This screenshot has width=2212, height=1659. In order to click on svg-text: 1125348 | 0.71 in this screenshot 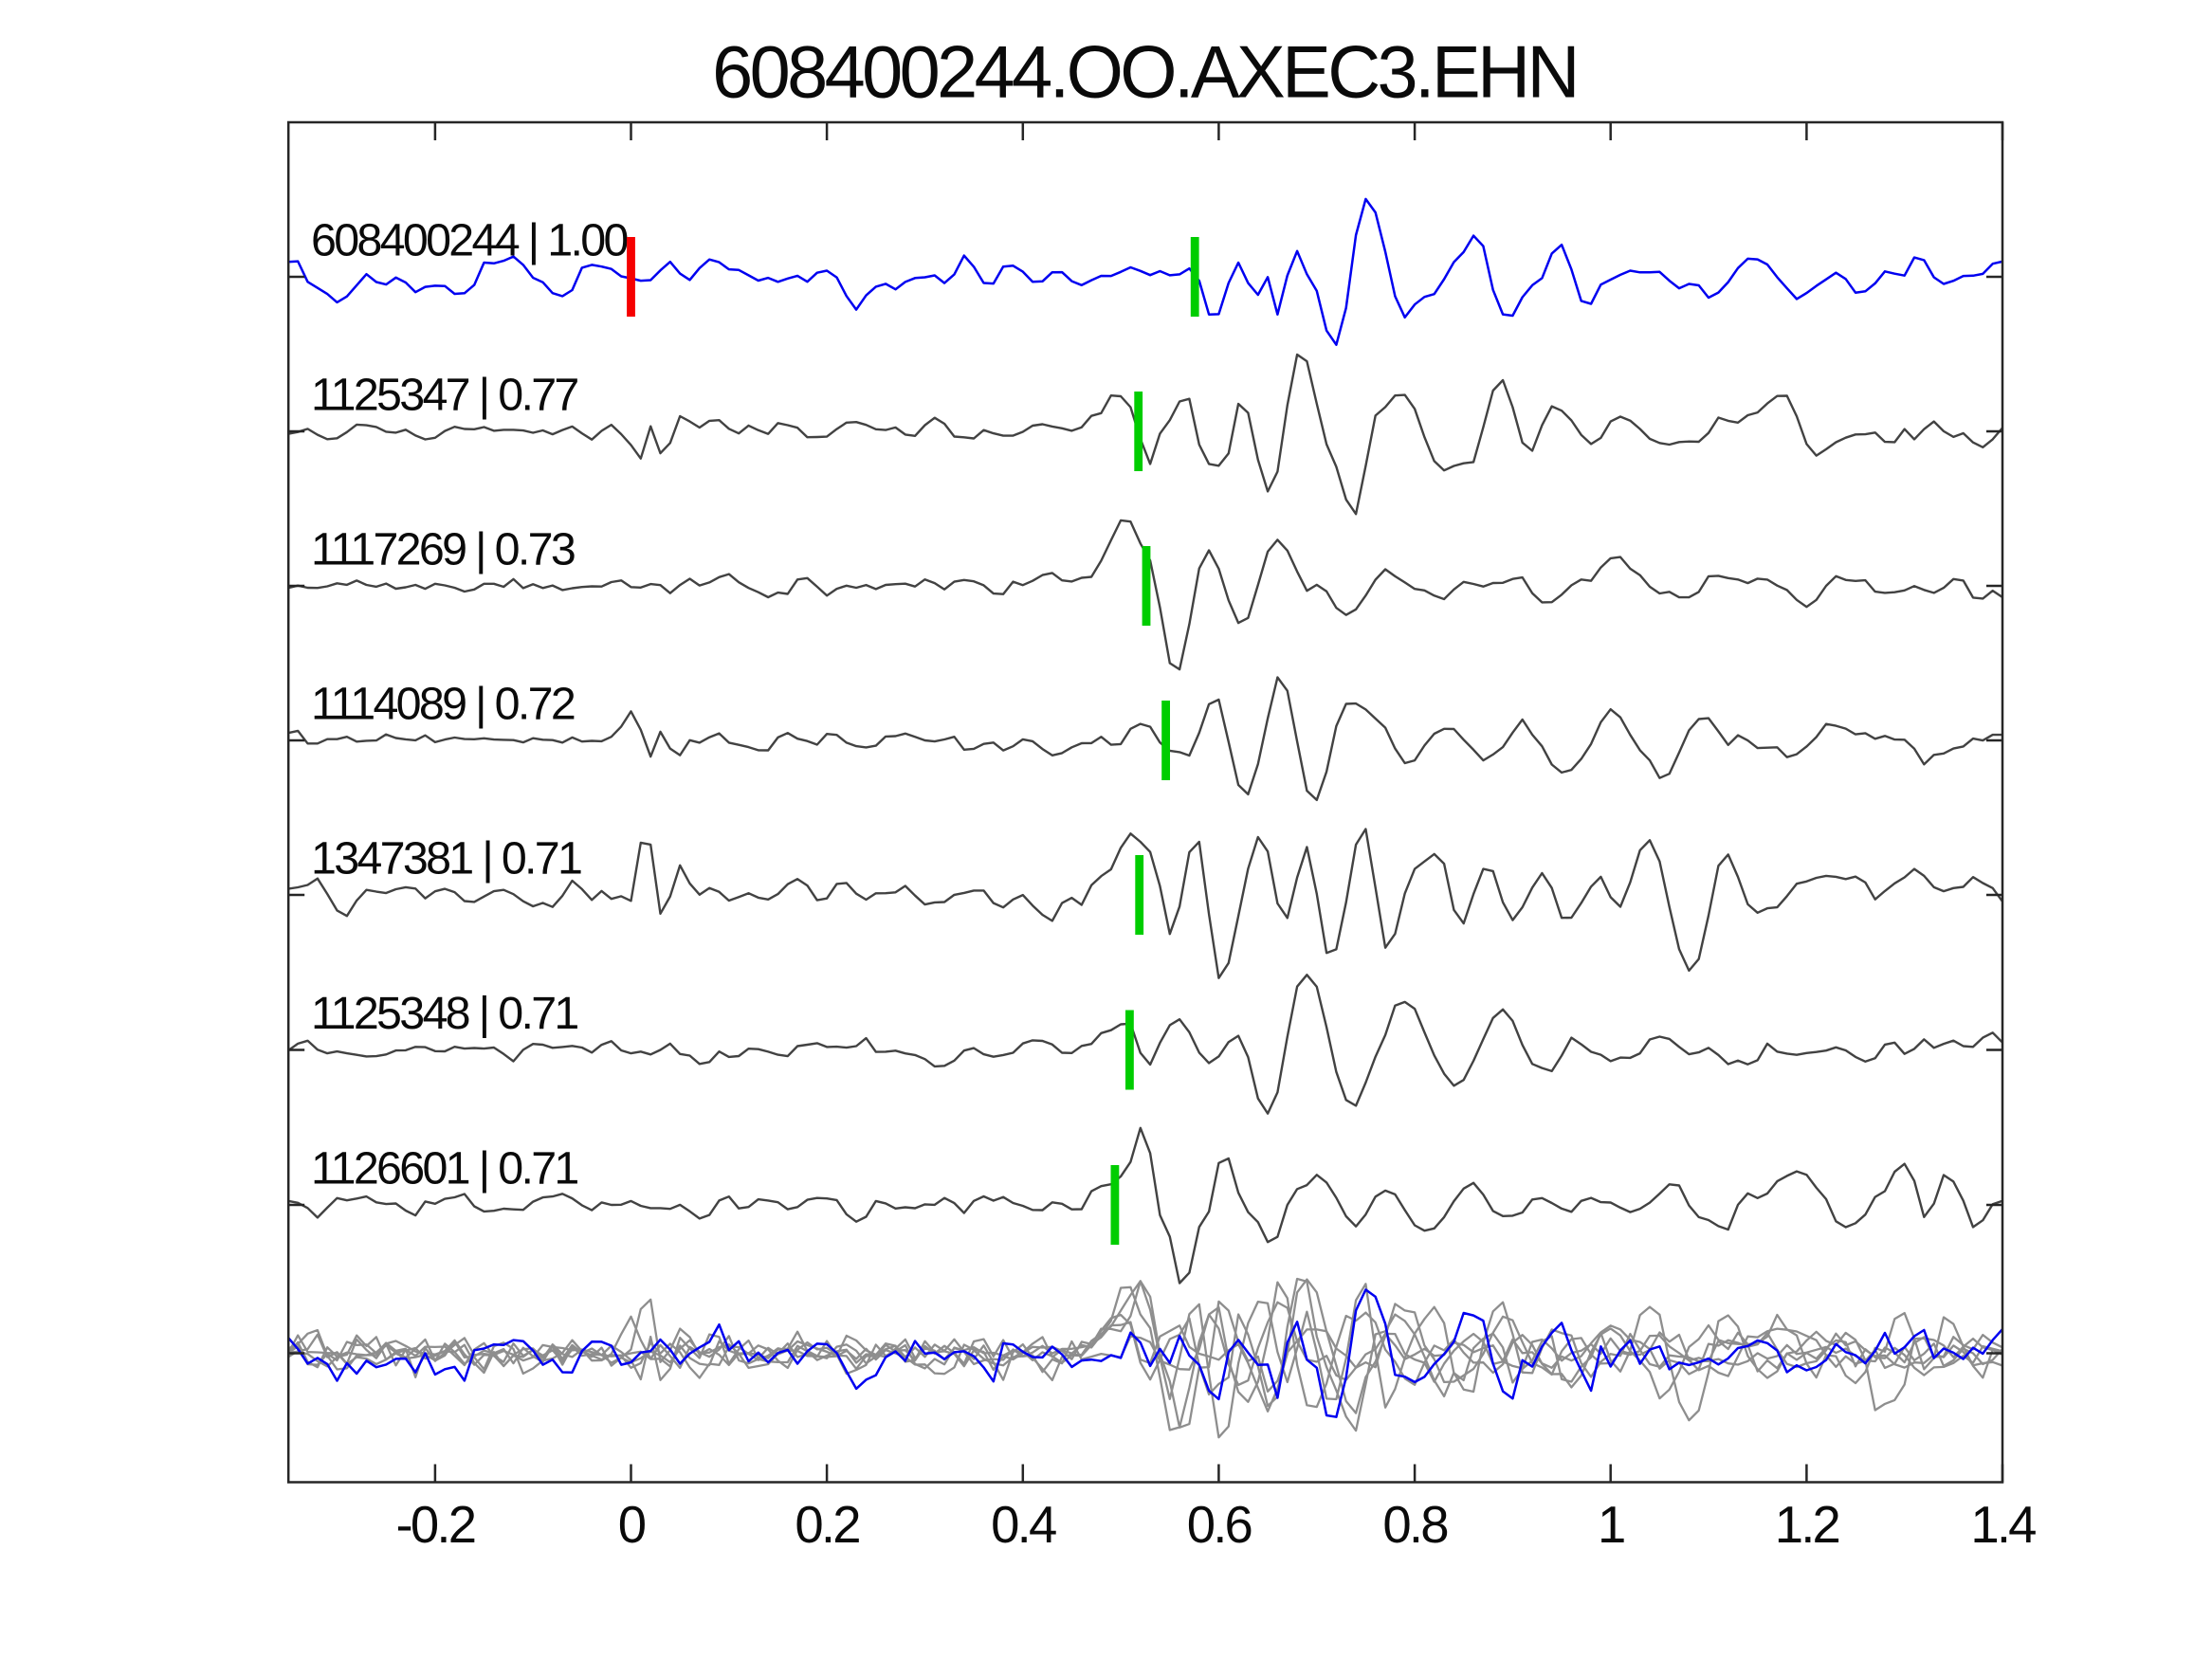, I will do `click(444, 1013)`.